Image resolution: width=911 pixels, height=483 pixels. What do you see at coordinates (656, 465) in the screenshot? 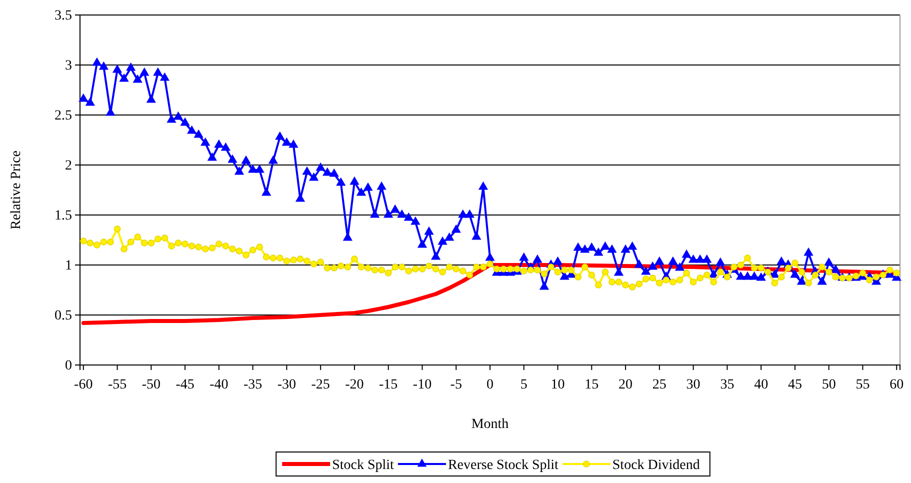
I see `legend-label: Stock Dividend` at bounding box center [656, 465].